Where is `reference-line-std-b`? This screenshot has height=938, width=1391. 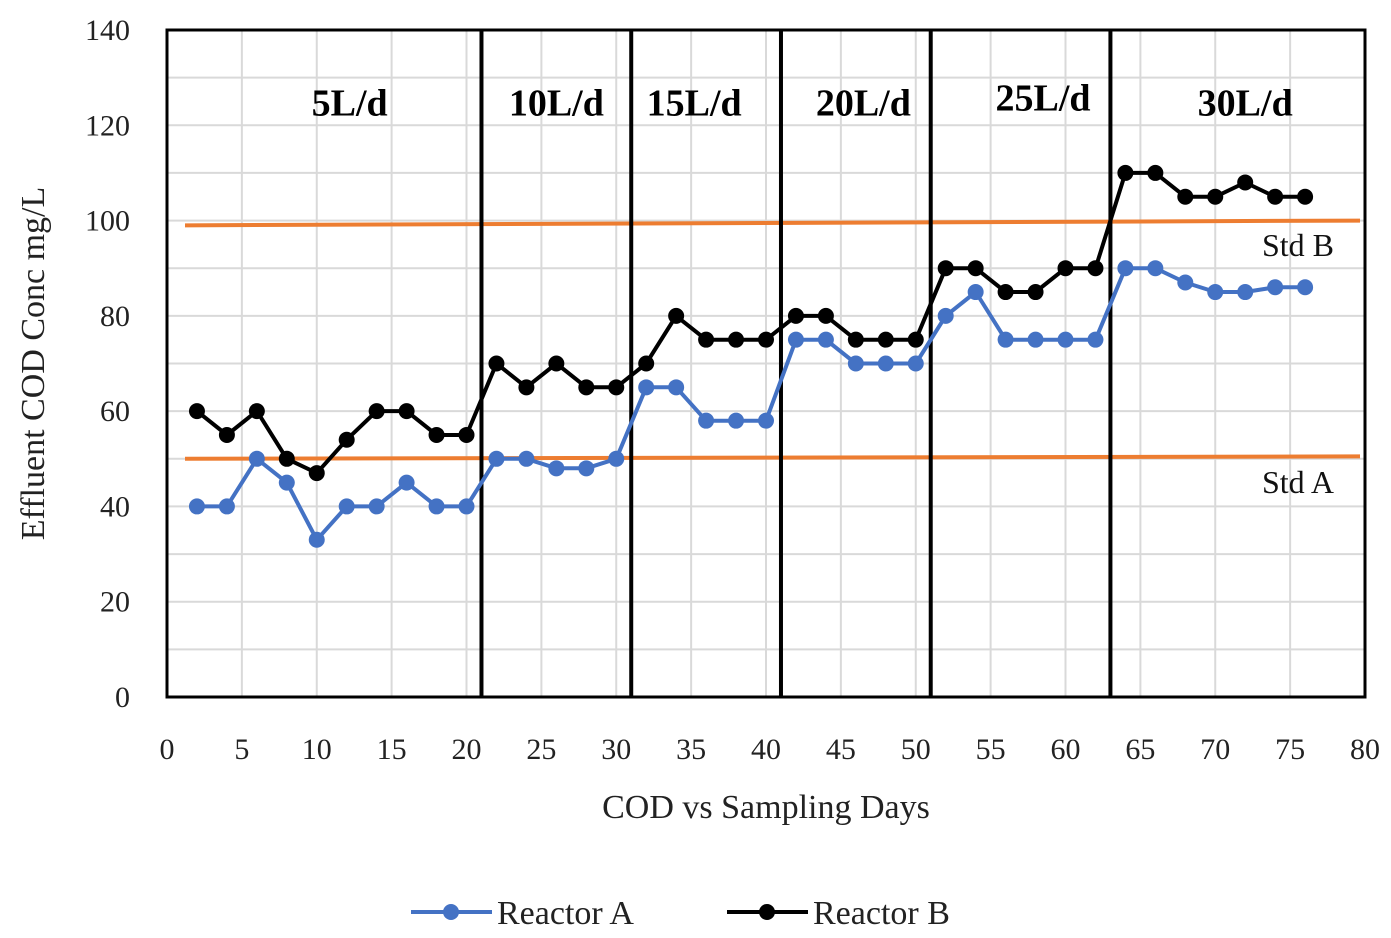
reference-line-std-b is located at coordinates (772, 223).